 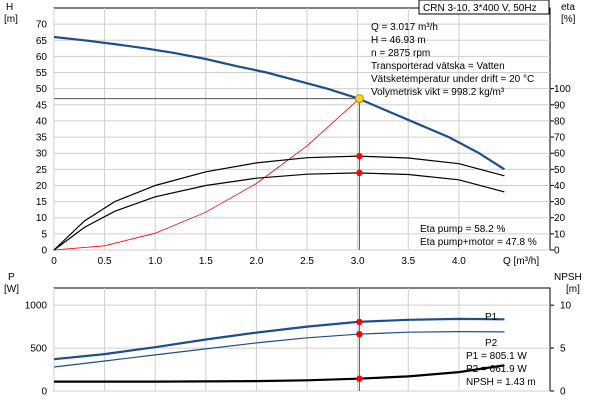 I want to click on h-tick-label-8: 40, so click(x=42, y=121).